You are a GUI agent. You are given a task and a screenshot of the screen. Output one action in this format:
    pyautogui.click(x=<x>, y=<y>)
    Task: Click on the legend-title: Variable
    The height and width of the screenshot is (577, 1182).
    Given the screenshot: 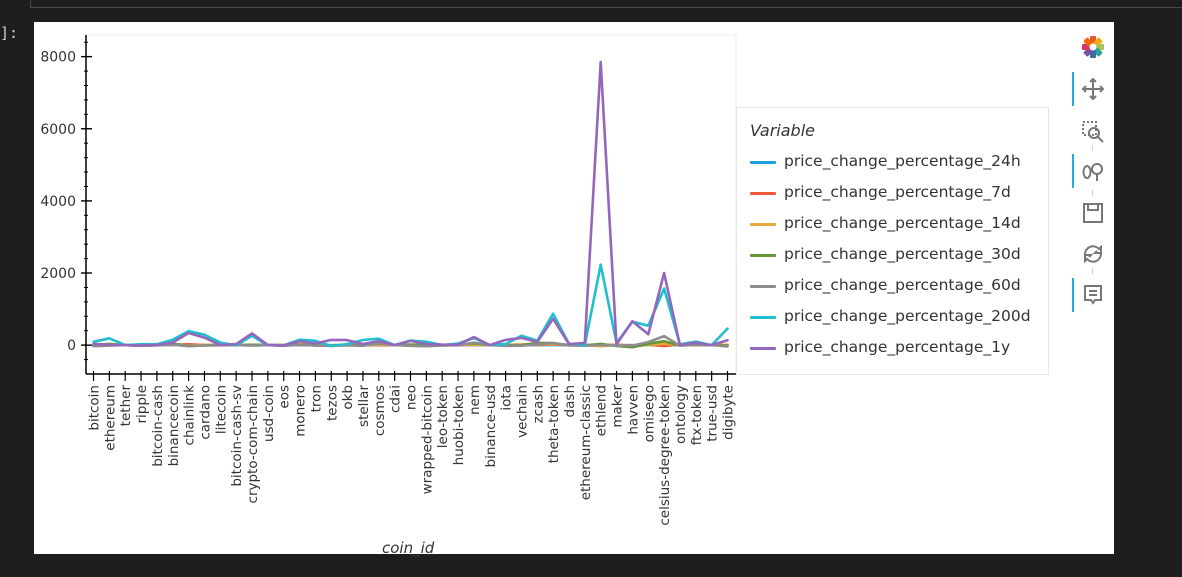 What is the action you would take?
    pyautogui.click(x=782, y=130)
    